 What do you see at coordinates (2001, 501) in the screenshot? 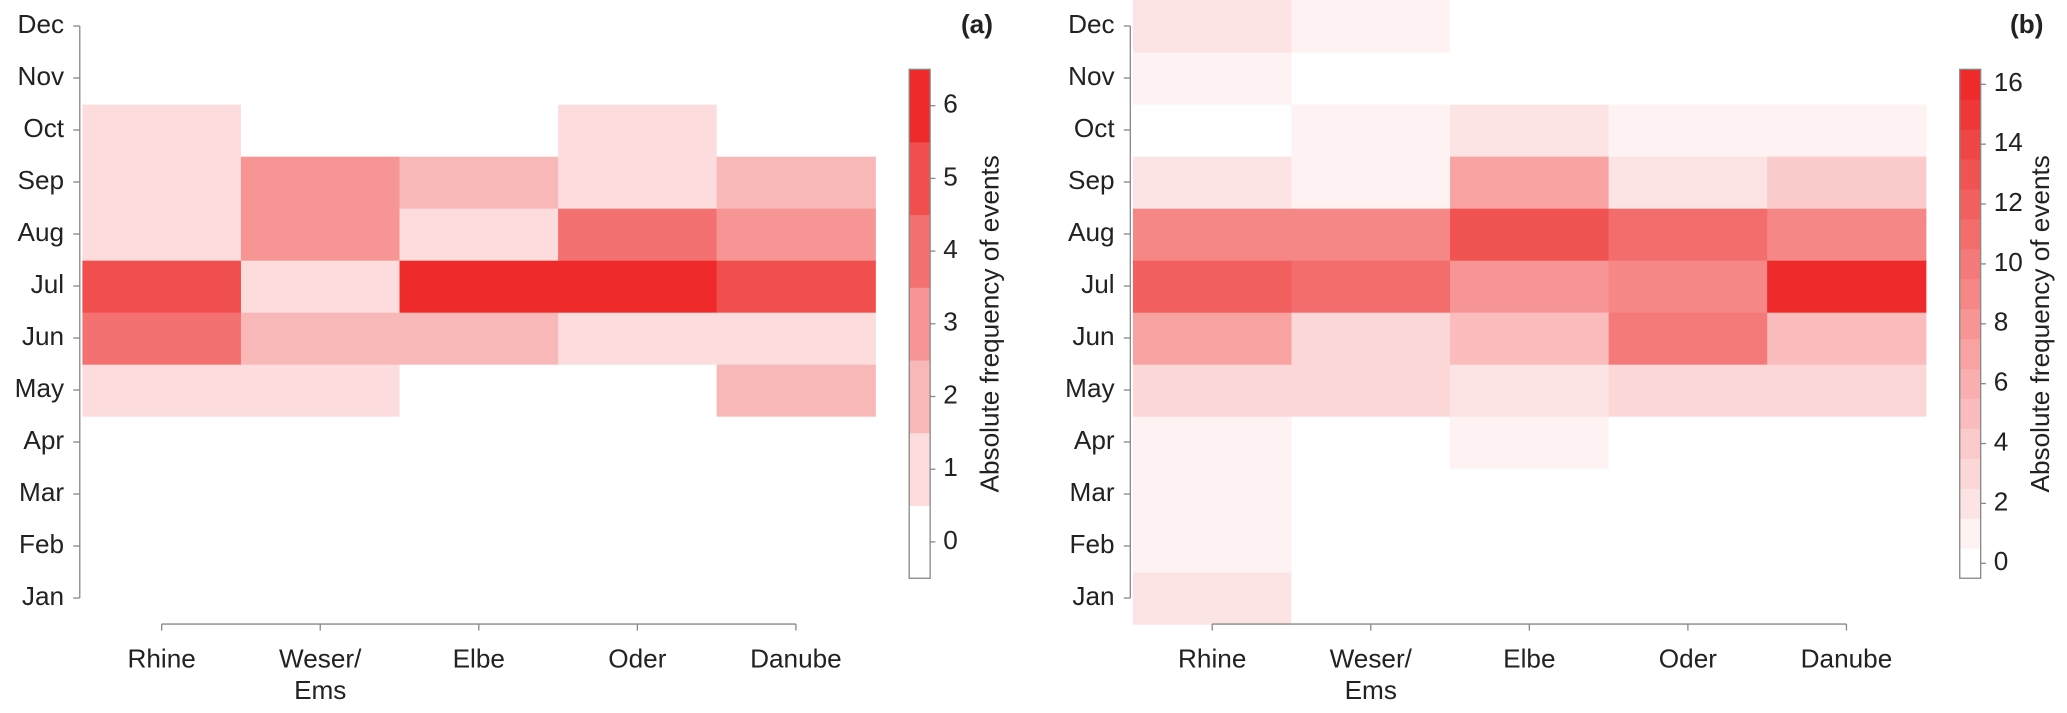
I see `colorbar-tick-label: 2` at bounding box center [2001, 501].